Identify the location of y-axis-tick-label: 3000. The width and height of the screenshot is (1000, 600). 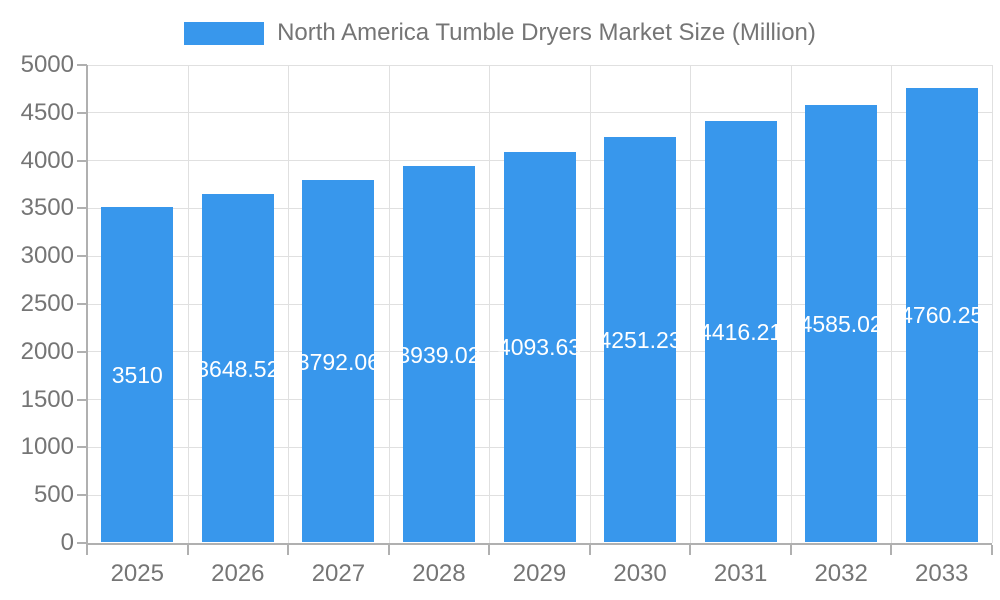
(47, 256).